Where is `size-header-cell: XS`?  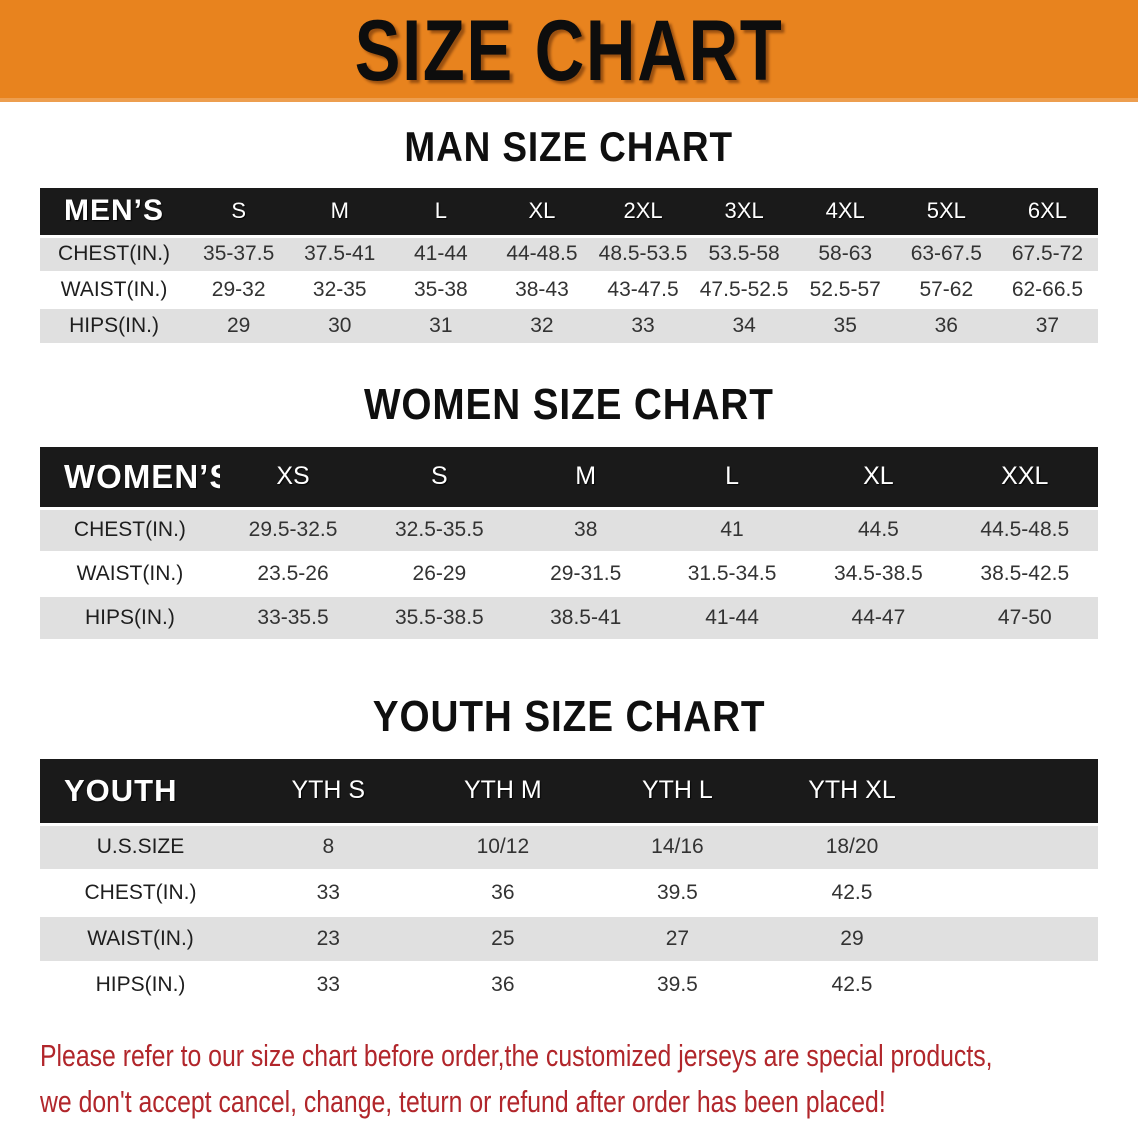 size-header-cell: XS is located at coordinates (293, 478).